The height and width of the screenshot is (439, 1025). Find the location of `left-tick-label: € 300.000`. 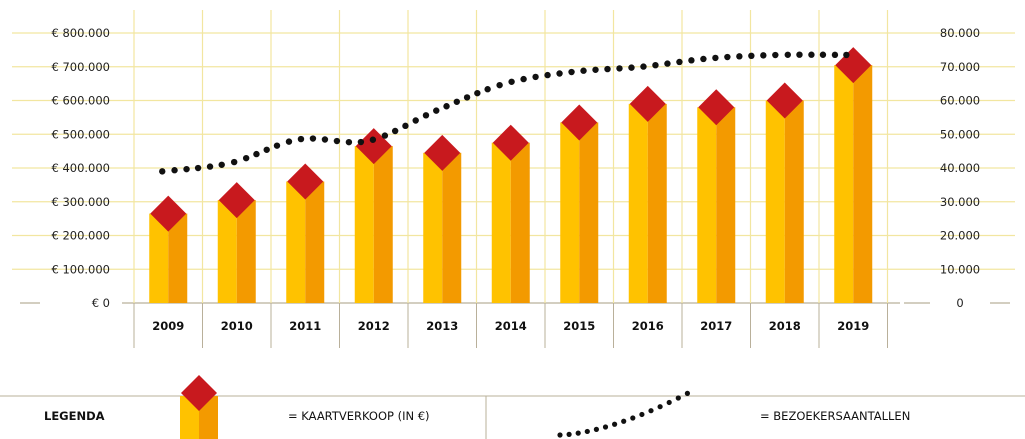

left-tick-label: € 300.000 is located at coordinates (80, 202).